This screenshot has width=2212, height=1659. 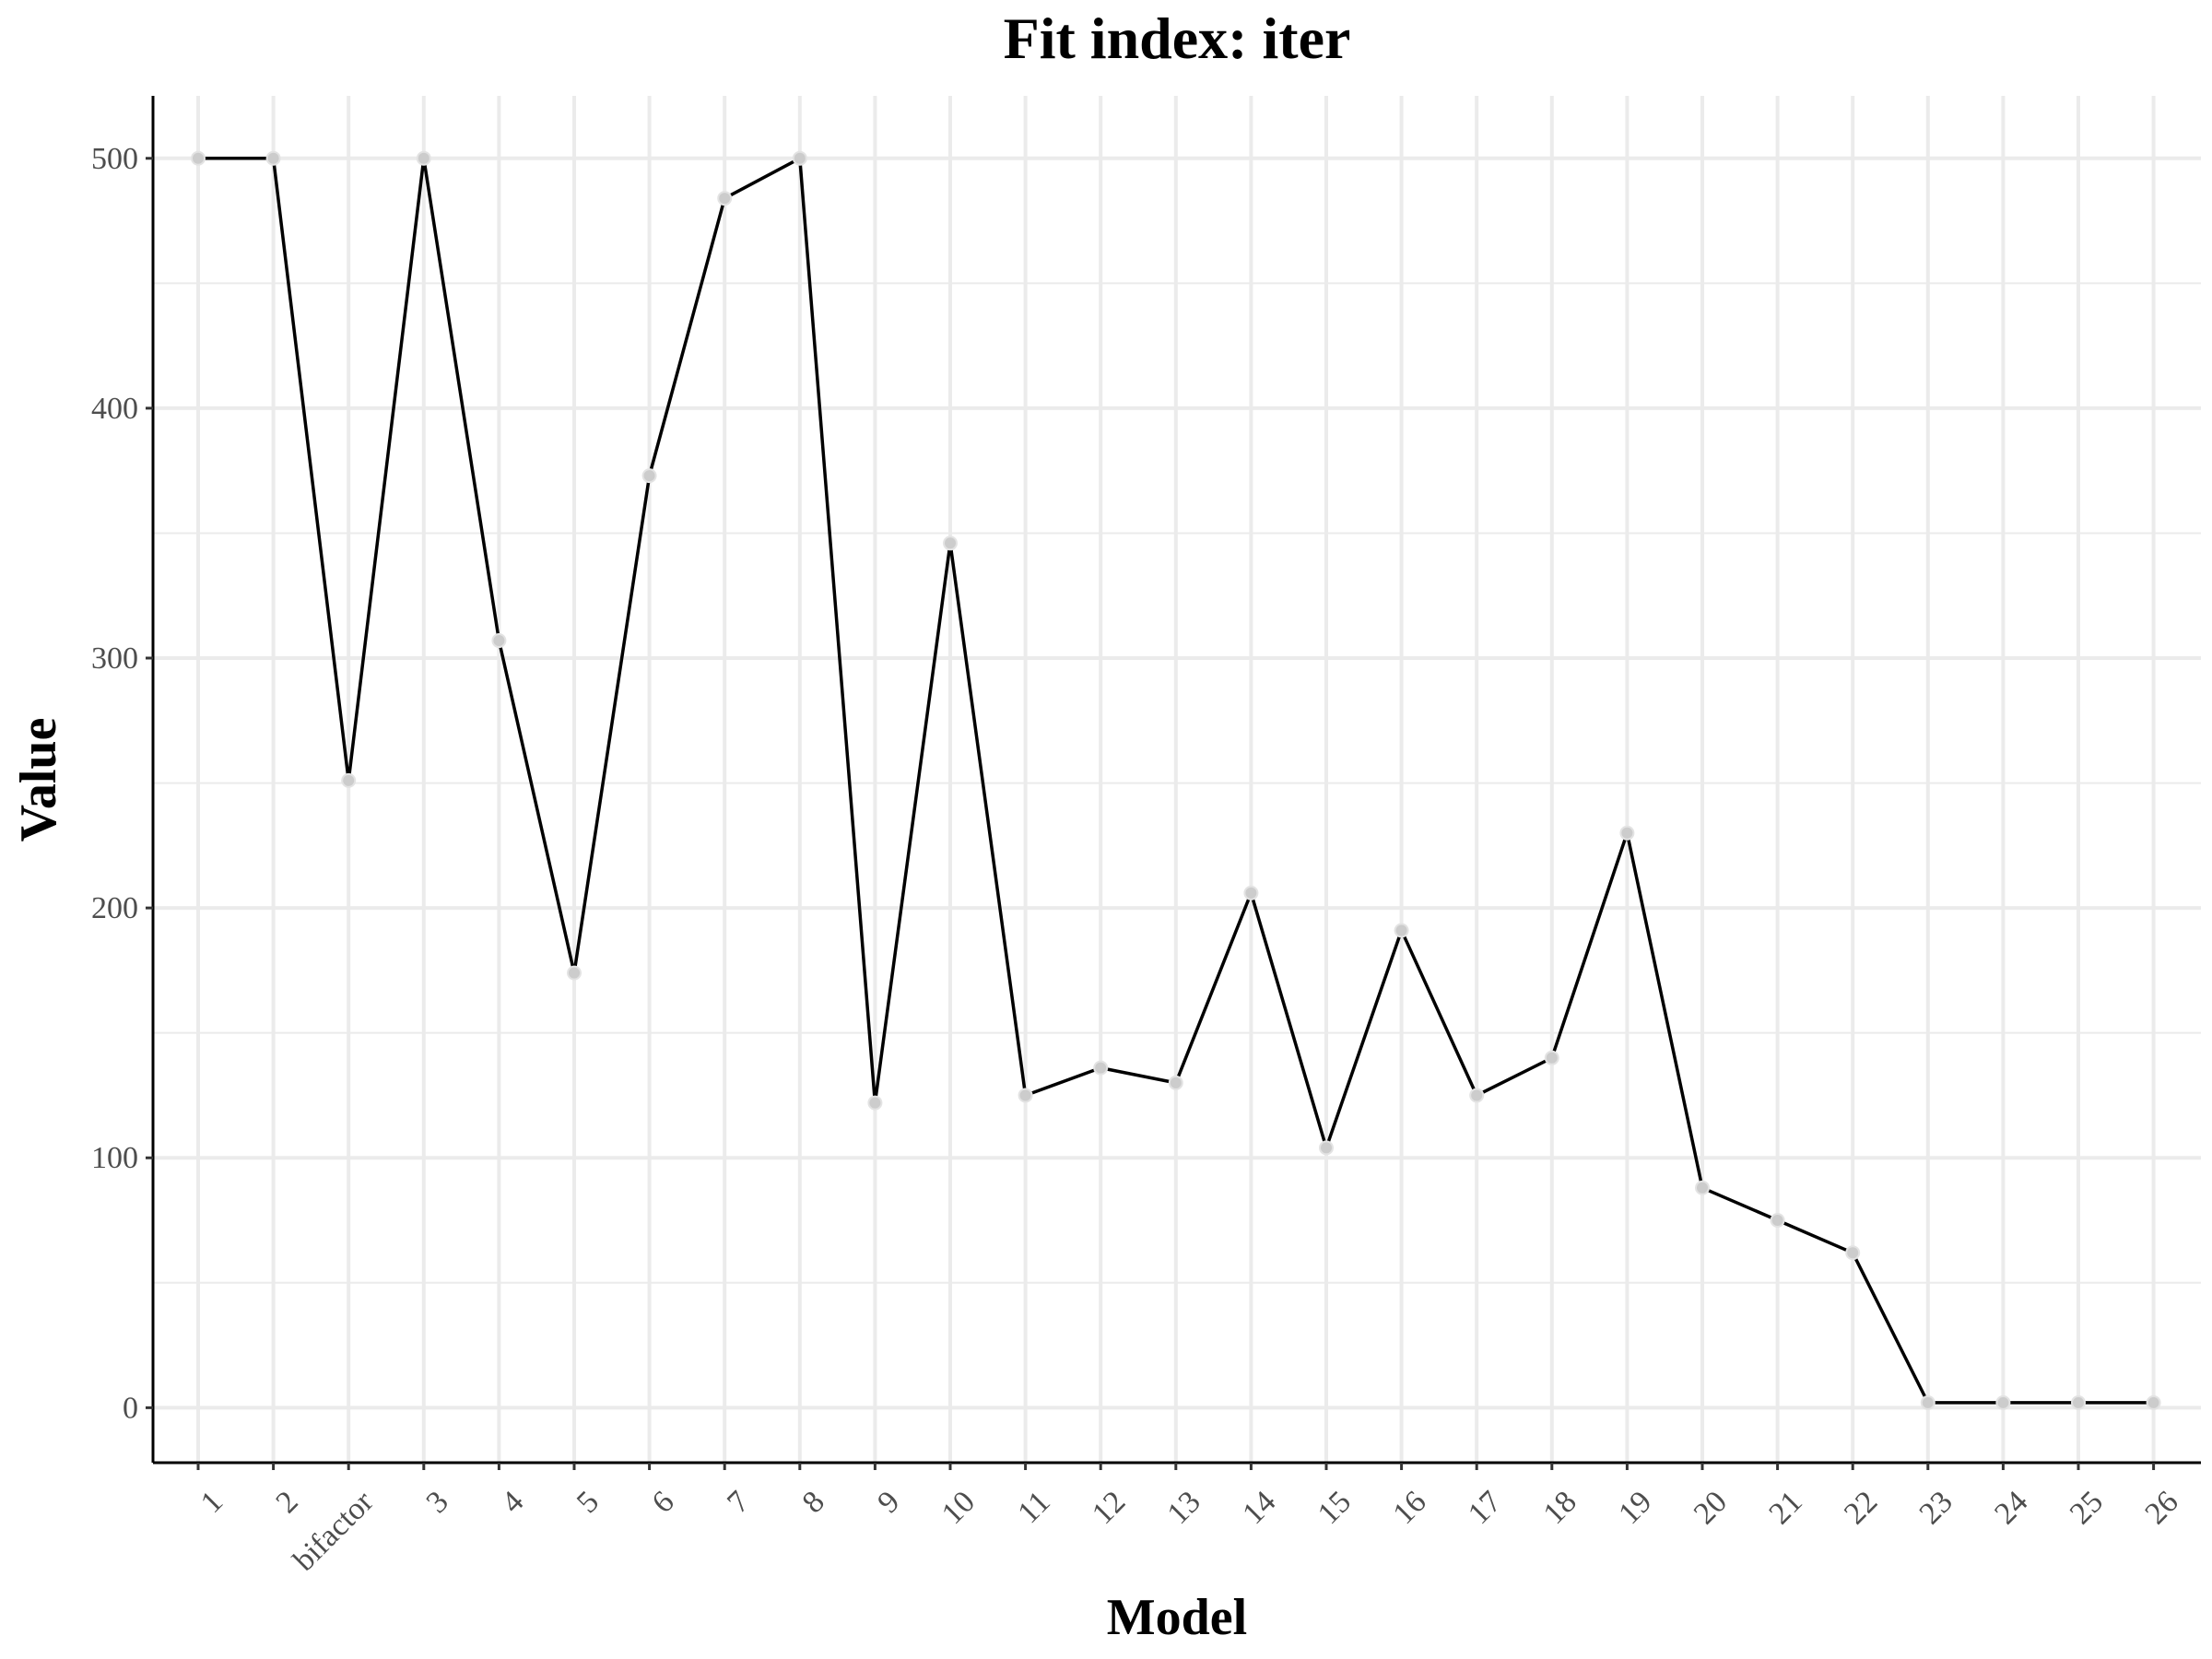 What do you see at coordinates (1635, 1508) in the screenshot?
I see `x-tick-label: 19` at bounding box center [1635, 1508].